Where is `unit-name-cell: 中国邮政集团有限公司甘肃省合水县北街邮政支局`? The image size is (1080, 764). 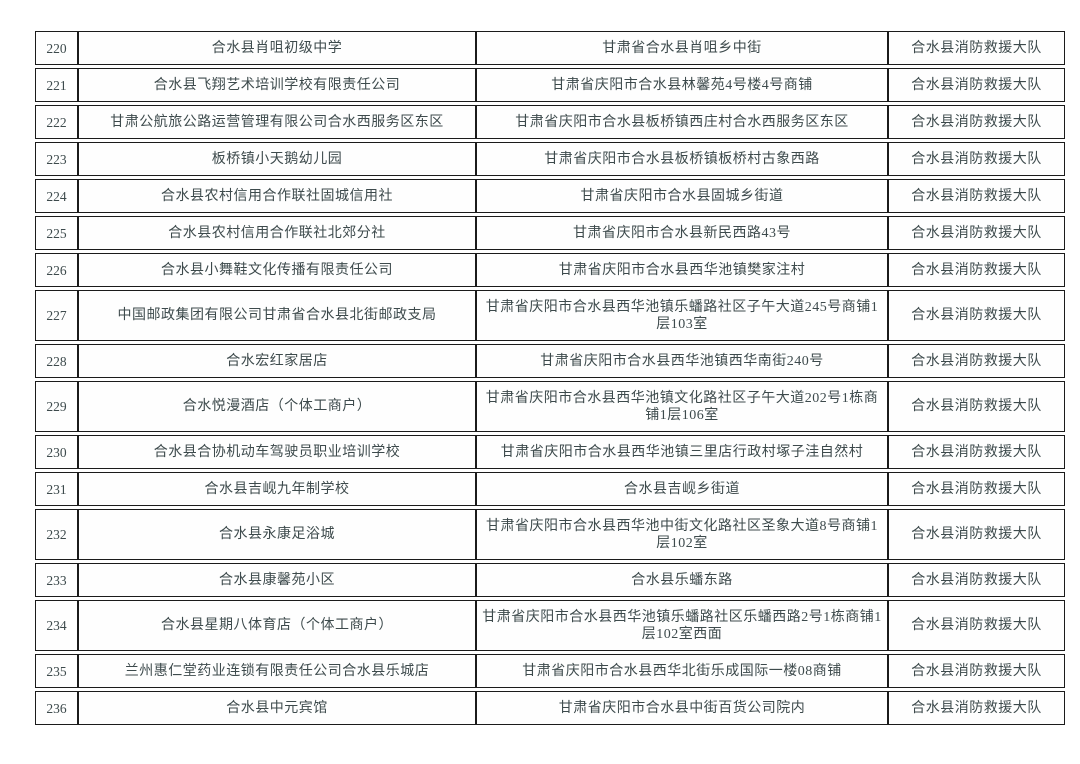 unit-name-cell: 中国邮政集团有限公司甘肃省合水县北街邮政支局 is located at coordinates (277, 315).